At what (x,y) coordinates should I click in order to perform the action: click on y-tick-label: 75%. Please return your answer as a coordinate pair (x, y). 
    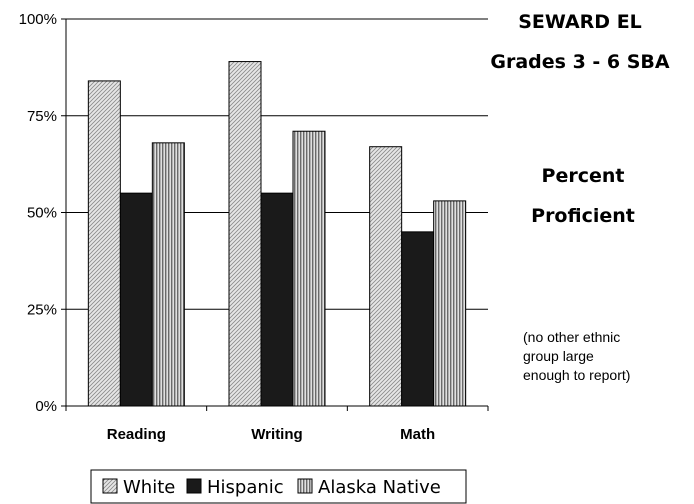
    Looking at the image, I should click on (42, 116).